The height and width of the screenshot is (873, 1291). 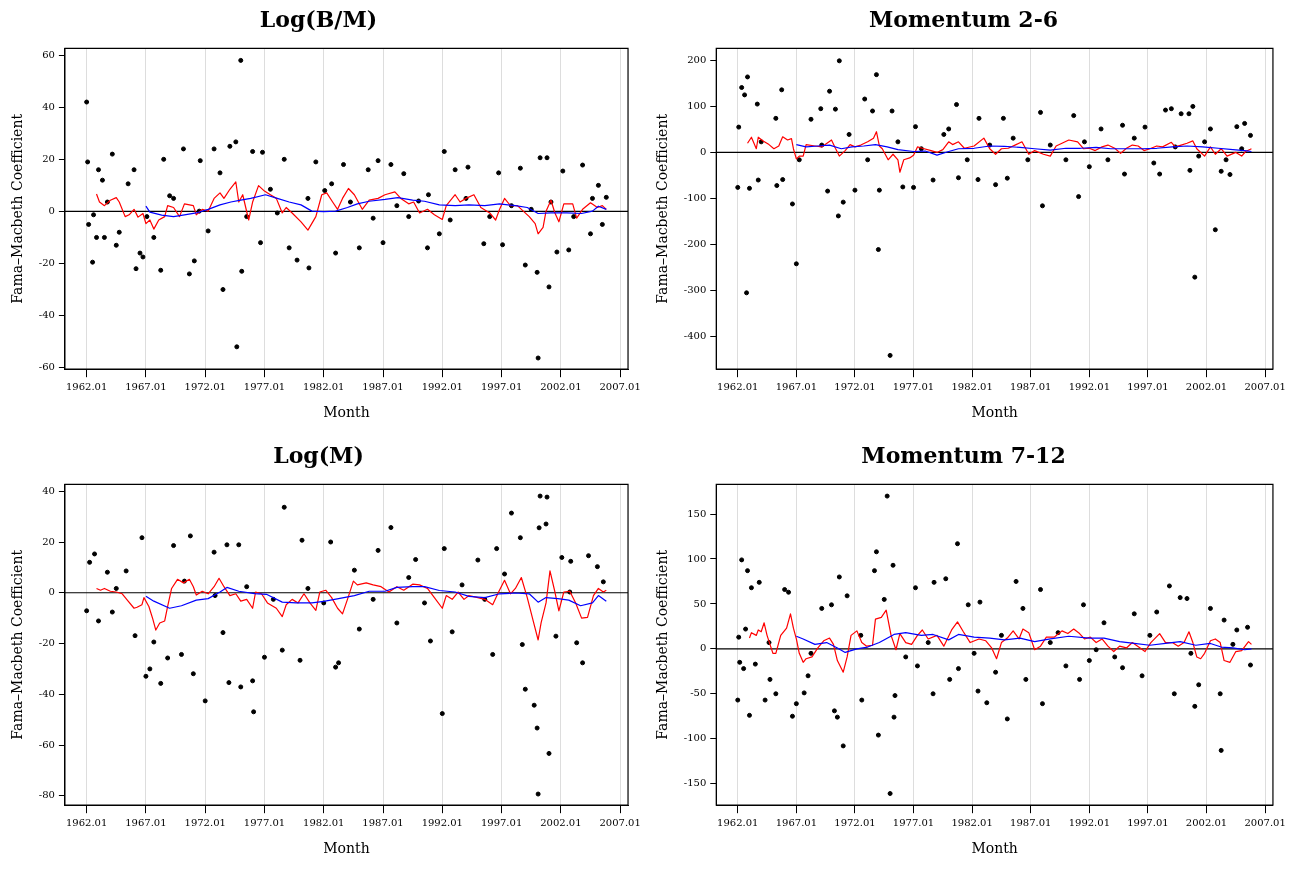 I want to click on y-tick-label: -150, so click(x=695, y=783).